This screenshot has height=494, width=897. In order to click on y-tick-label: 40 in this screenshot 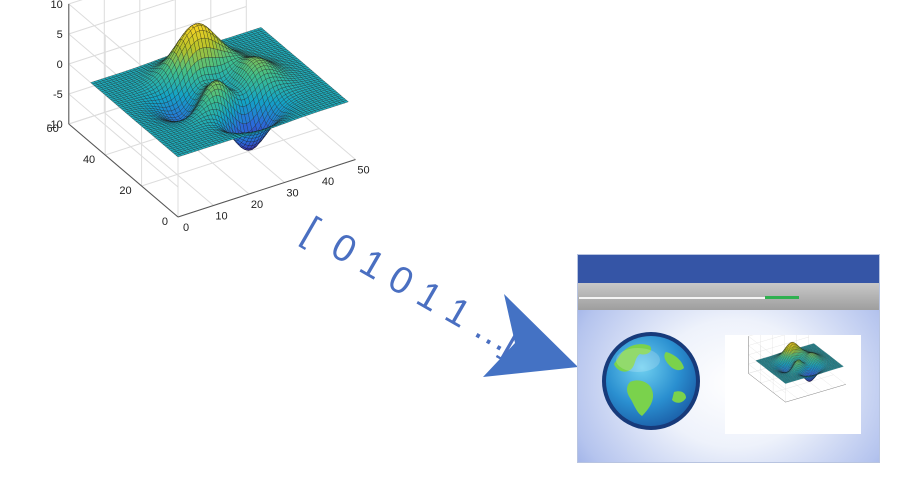, I will do `click(89, 160)`.